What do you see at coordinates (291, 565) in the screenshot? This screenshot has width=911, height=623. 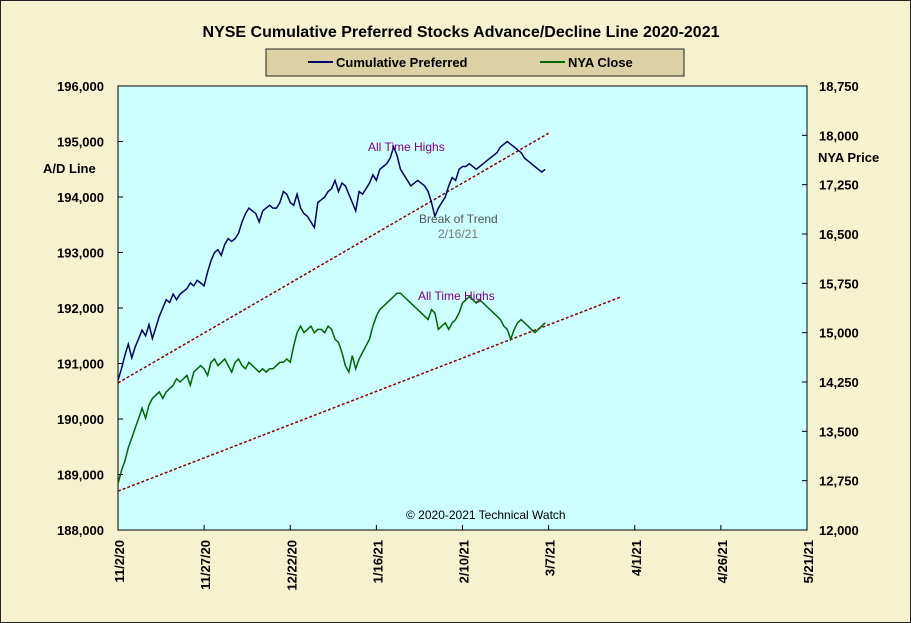 I see `x-tick-label: 12/22/20` at bounding box center [291, 565].